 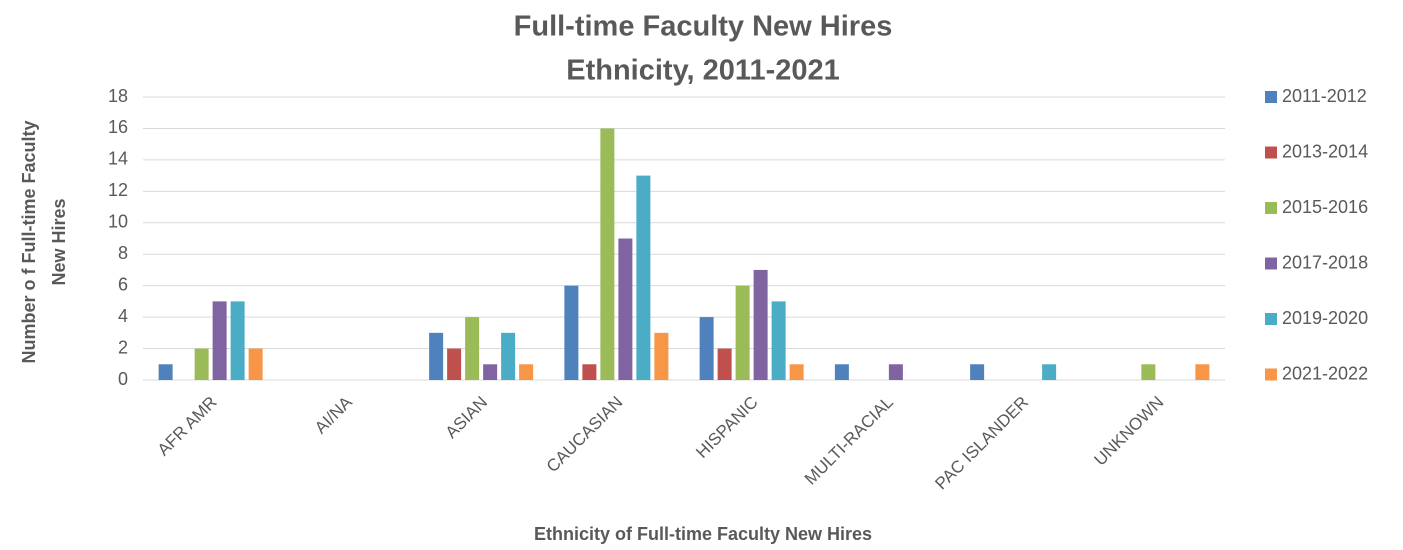 What do you see at coordinates (1325, 373) in the screenshot?
I see `legend-label: 2021-2022` at bounding box center [1325, 373].